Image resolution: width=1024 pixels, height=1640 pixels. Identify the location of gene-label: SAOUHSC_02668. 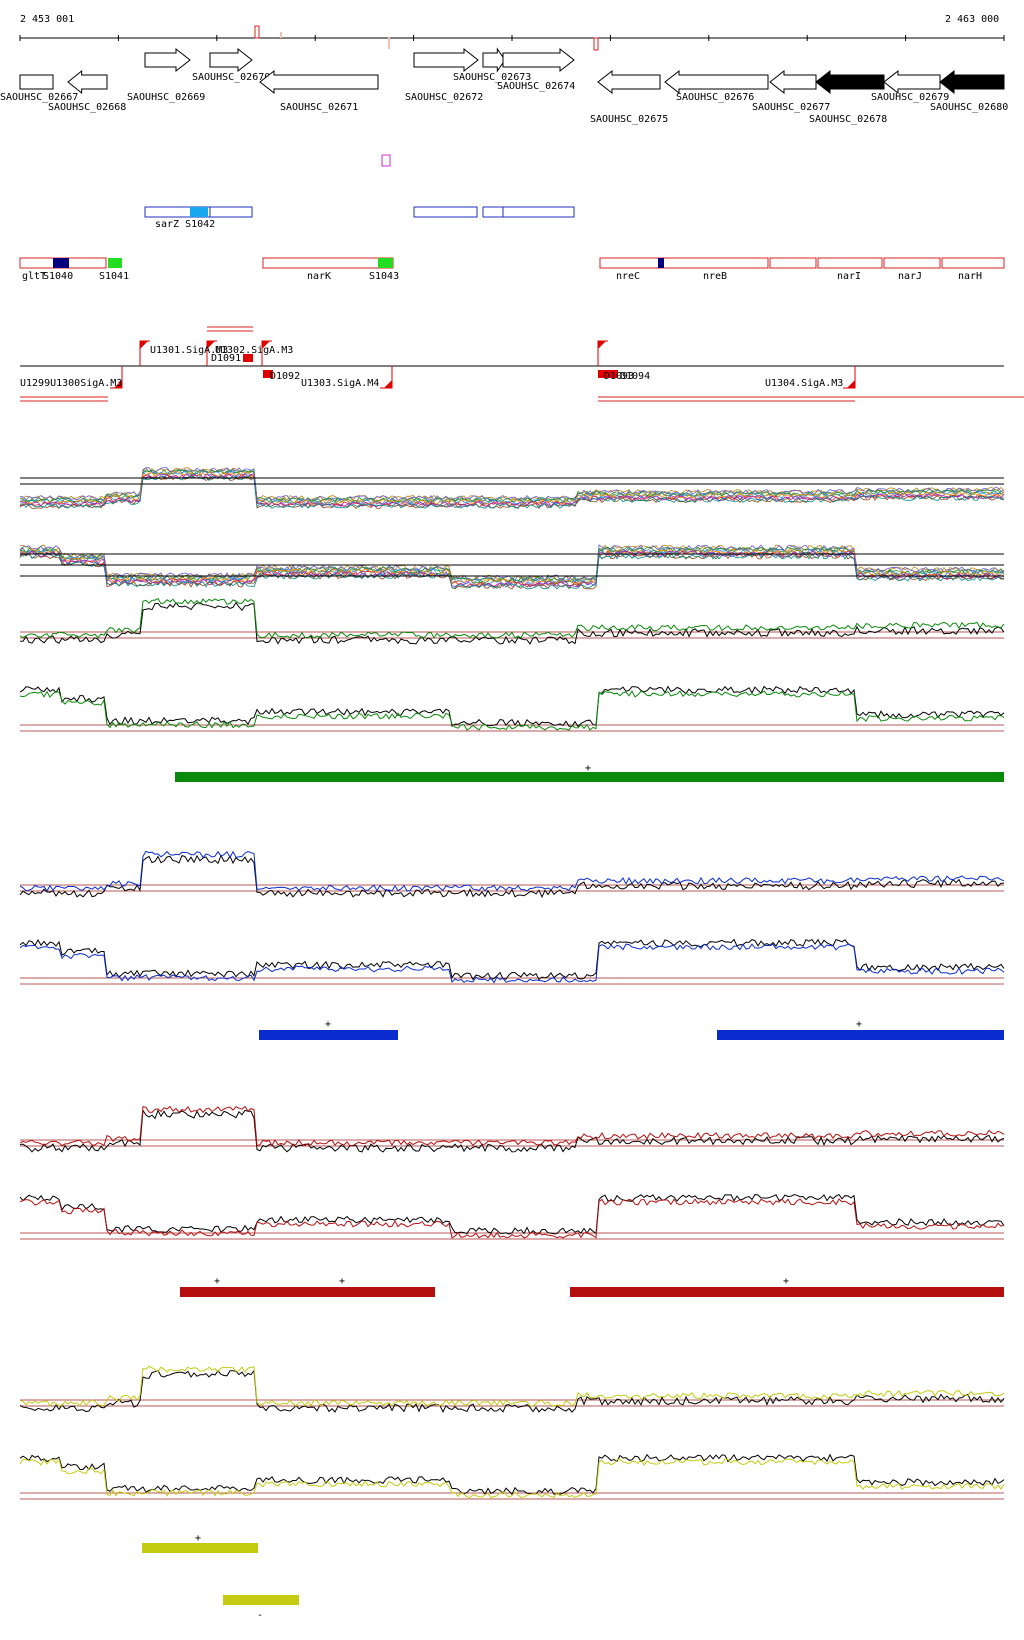
(87, 107).